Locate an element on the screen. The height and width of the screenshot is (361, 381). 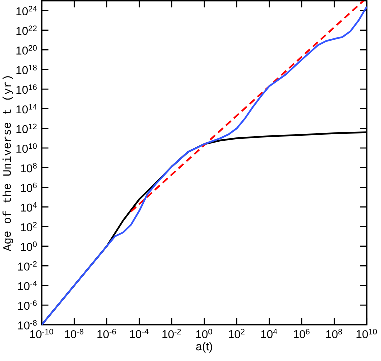
y-tick-label: 10$^{6}$ is located at coordinates (29, 187).